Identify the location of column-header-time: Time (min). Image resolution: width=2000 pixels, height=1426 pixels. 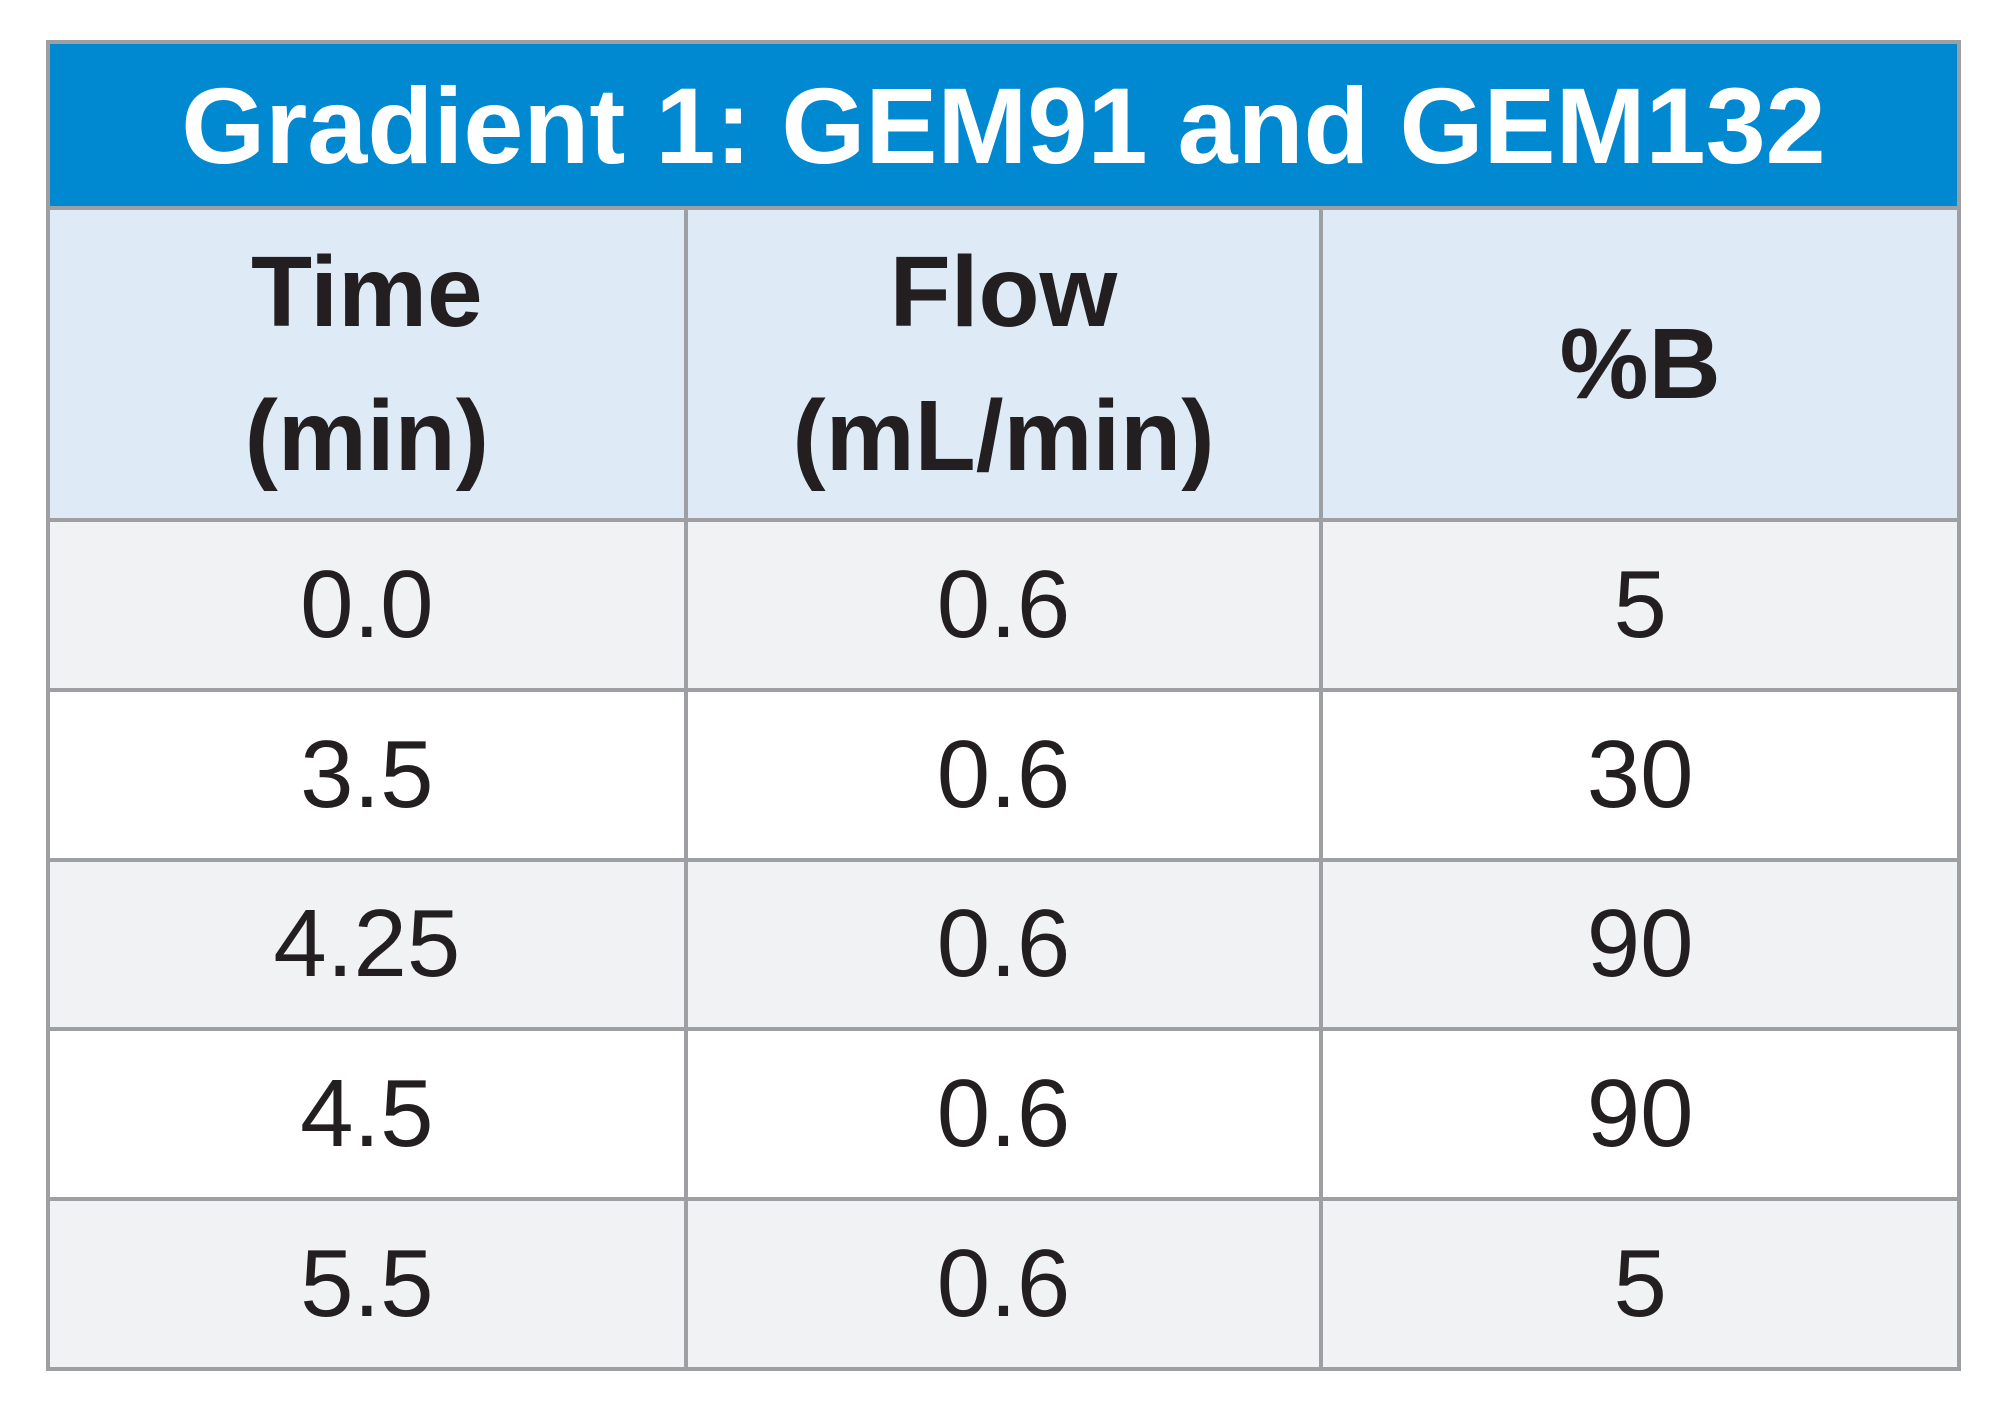
(369, 365).